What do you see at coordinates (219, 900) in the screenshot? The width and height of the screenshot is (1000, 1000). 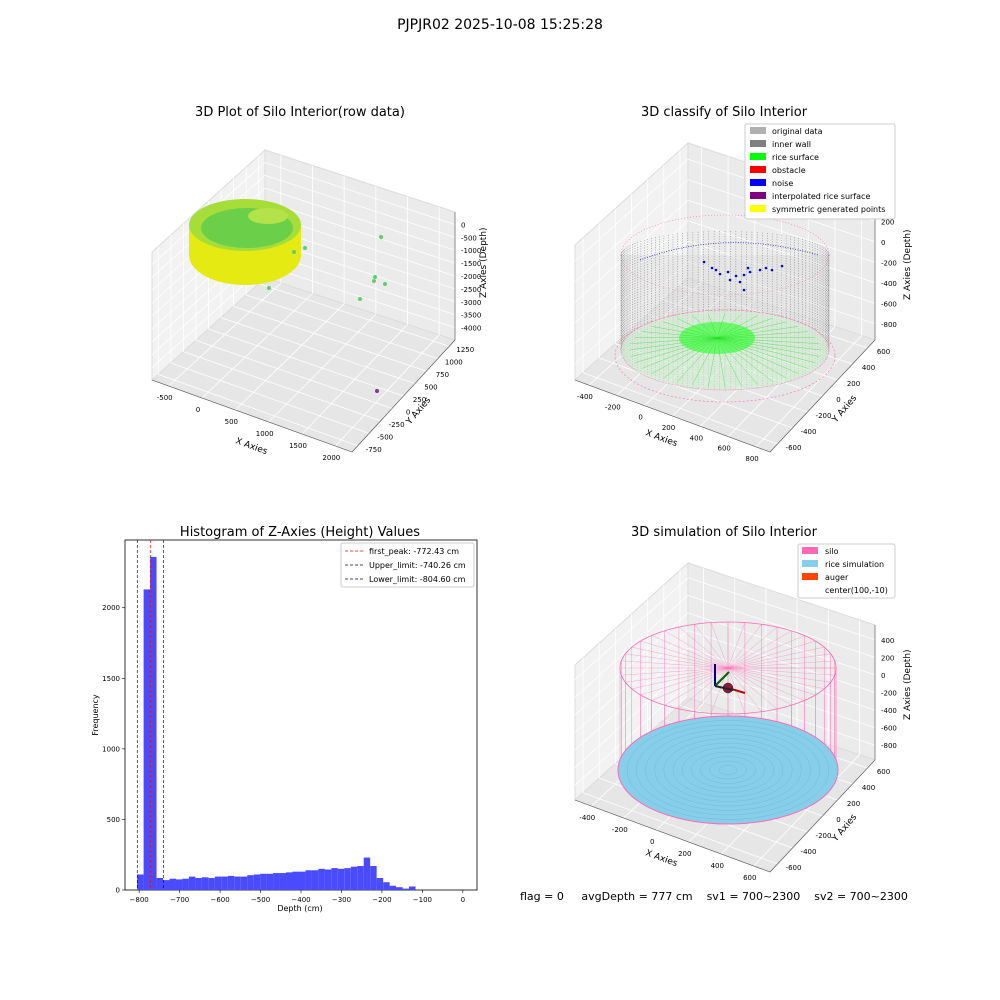 I see `chart3-xtick-label: −600` at bounding box center [219, 900].